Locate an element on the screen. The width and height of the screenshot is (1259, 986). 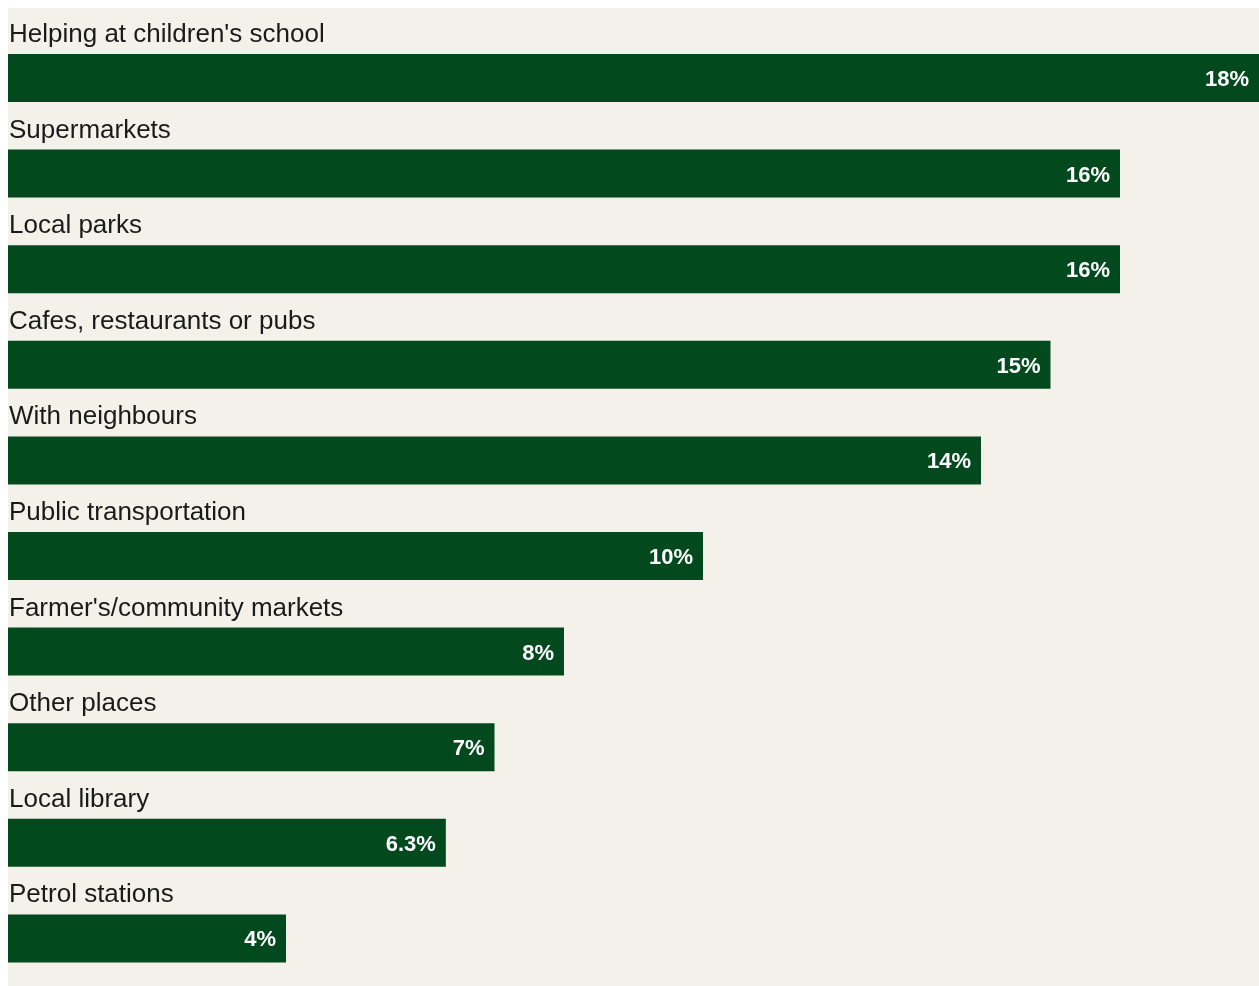
data-label: 18% is located at coordinates (1226, 78).